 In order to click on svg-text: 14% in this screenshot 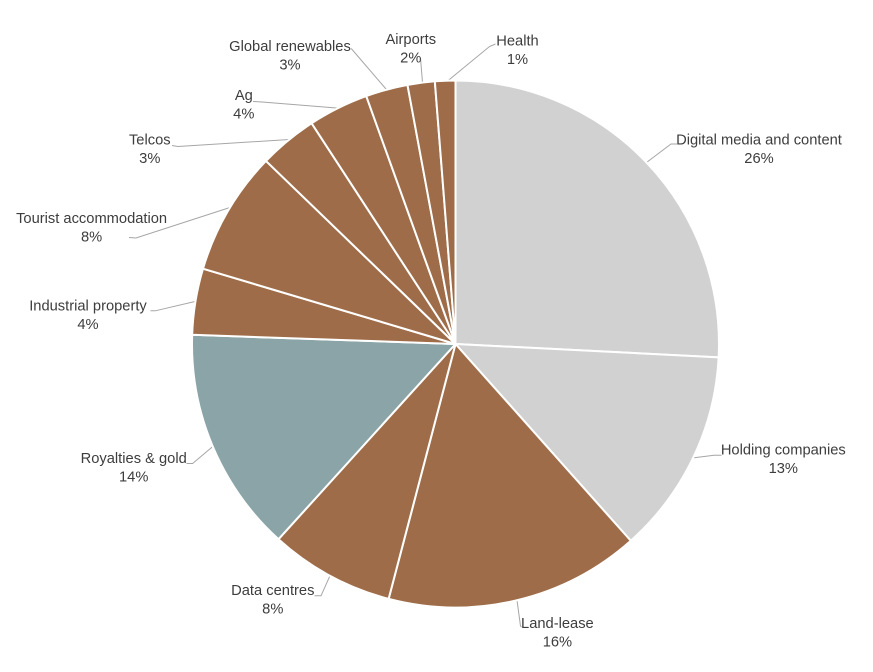, I will do `click(133, 478)`.